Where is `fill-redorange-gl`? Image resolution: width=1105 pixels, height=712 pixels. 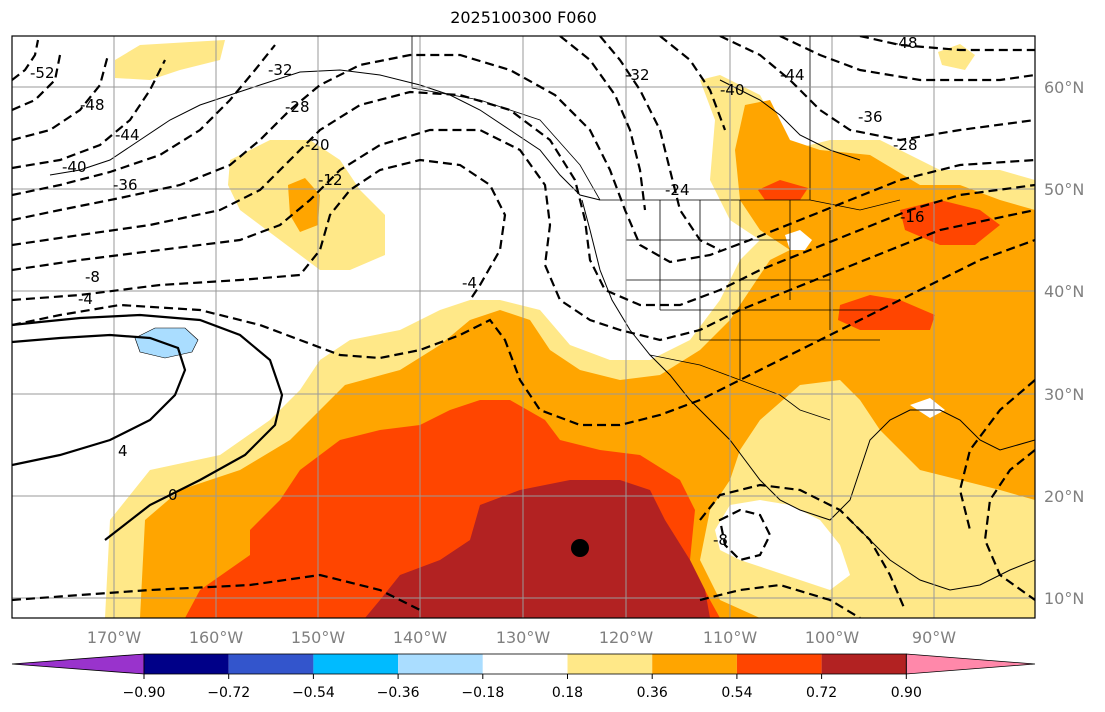 fill-redorange-gl is located at coordinates (950, 222).